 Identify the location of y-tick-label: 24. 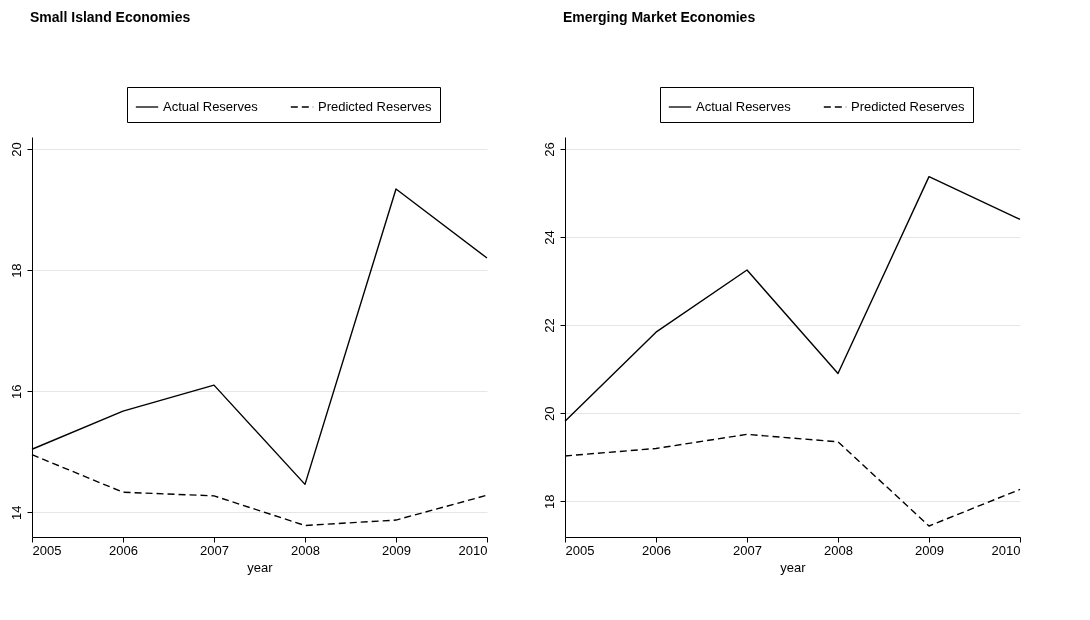
(549, 237).